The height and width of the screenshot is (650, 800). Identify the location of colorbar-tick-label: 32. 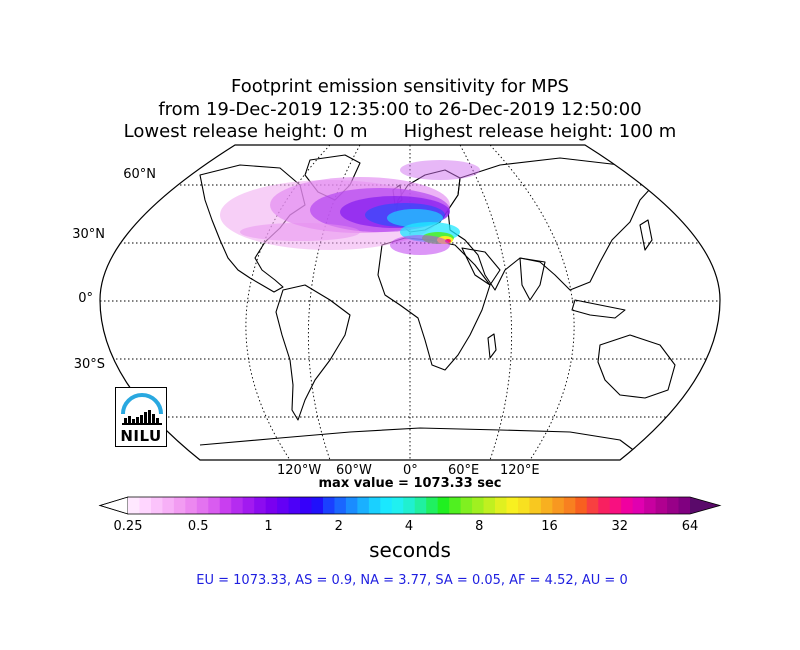
(620, 526).